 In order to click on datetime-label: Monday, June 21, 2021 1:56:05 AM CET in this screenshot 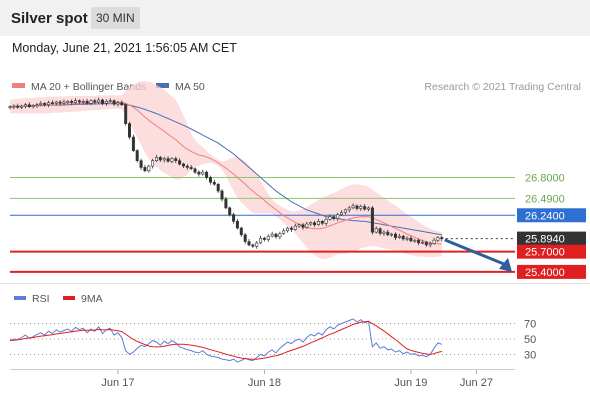, I will do `click(124, 48)`.